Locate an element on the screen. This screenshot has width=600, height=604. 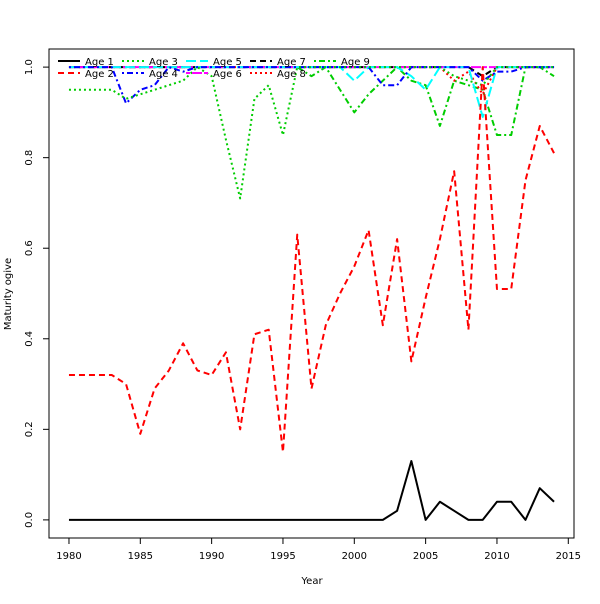
legend-item-age-3: Age 3 is located at coordinates (150, 62).